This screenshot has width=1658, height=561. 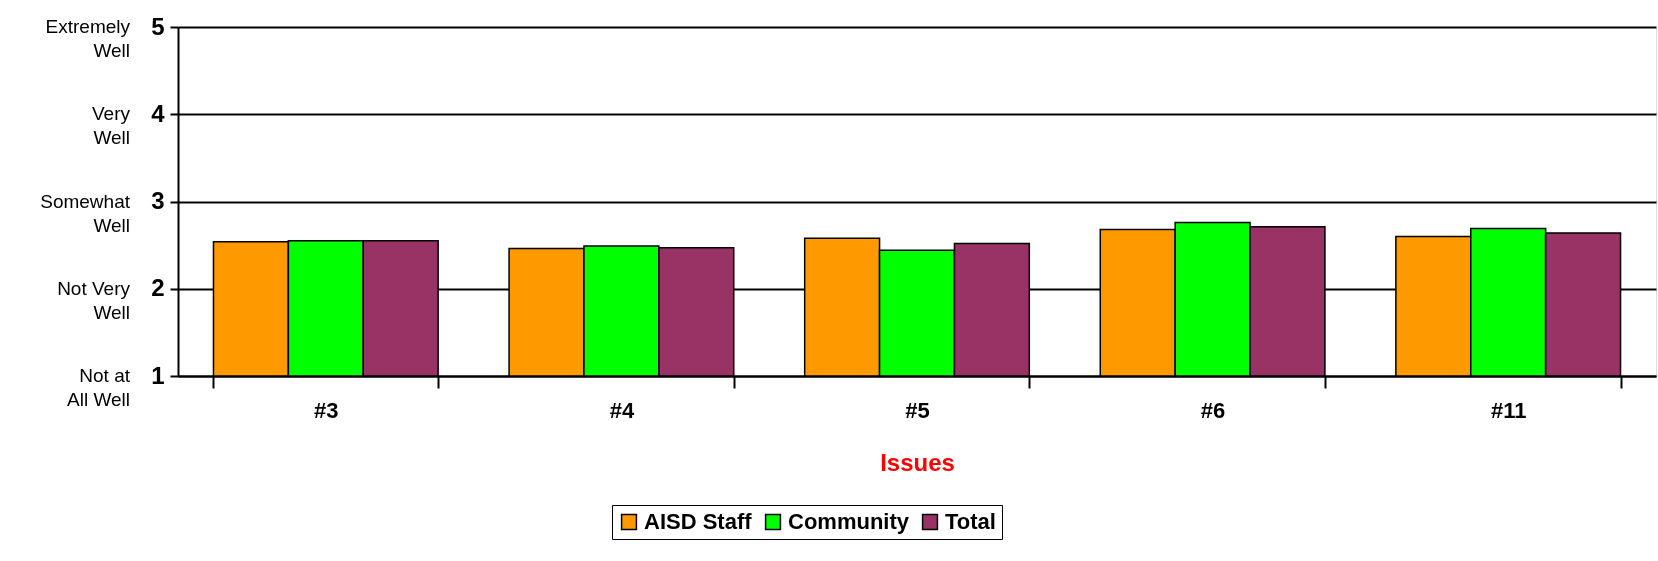 I want to click on y-tick-label: 5, so click(x=158, y=26).